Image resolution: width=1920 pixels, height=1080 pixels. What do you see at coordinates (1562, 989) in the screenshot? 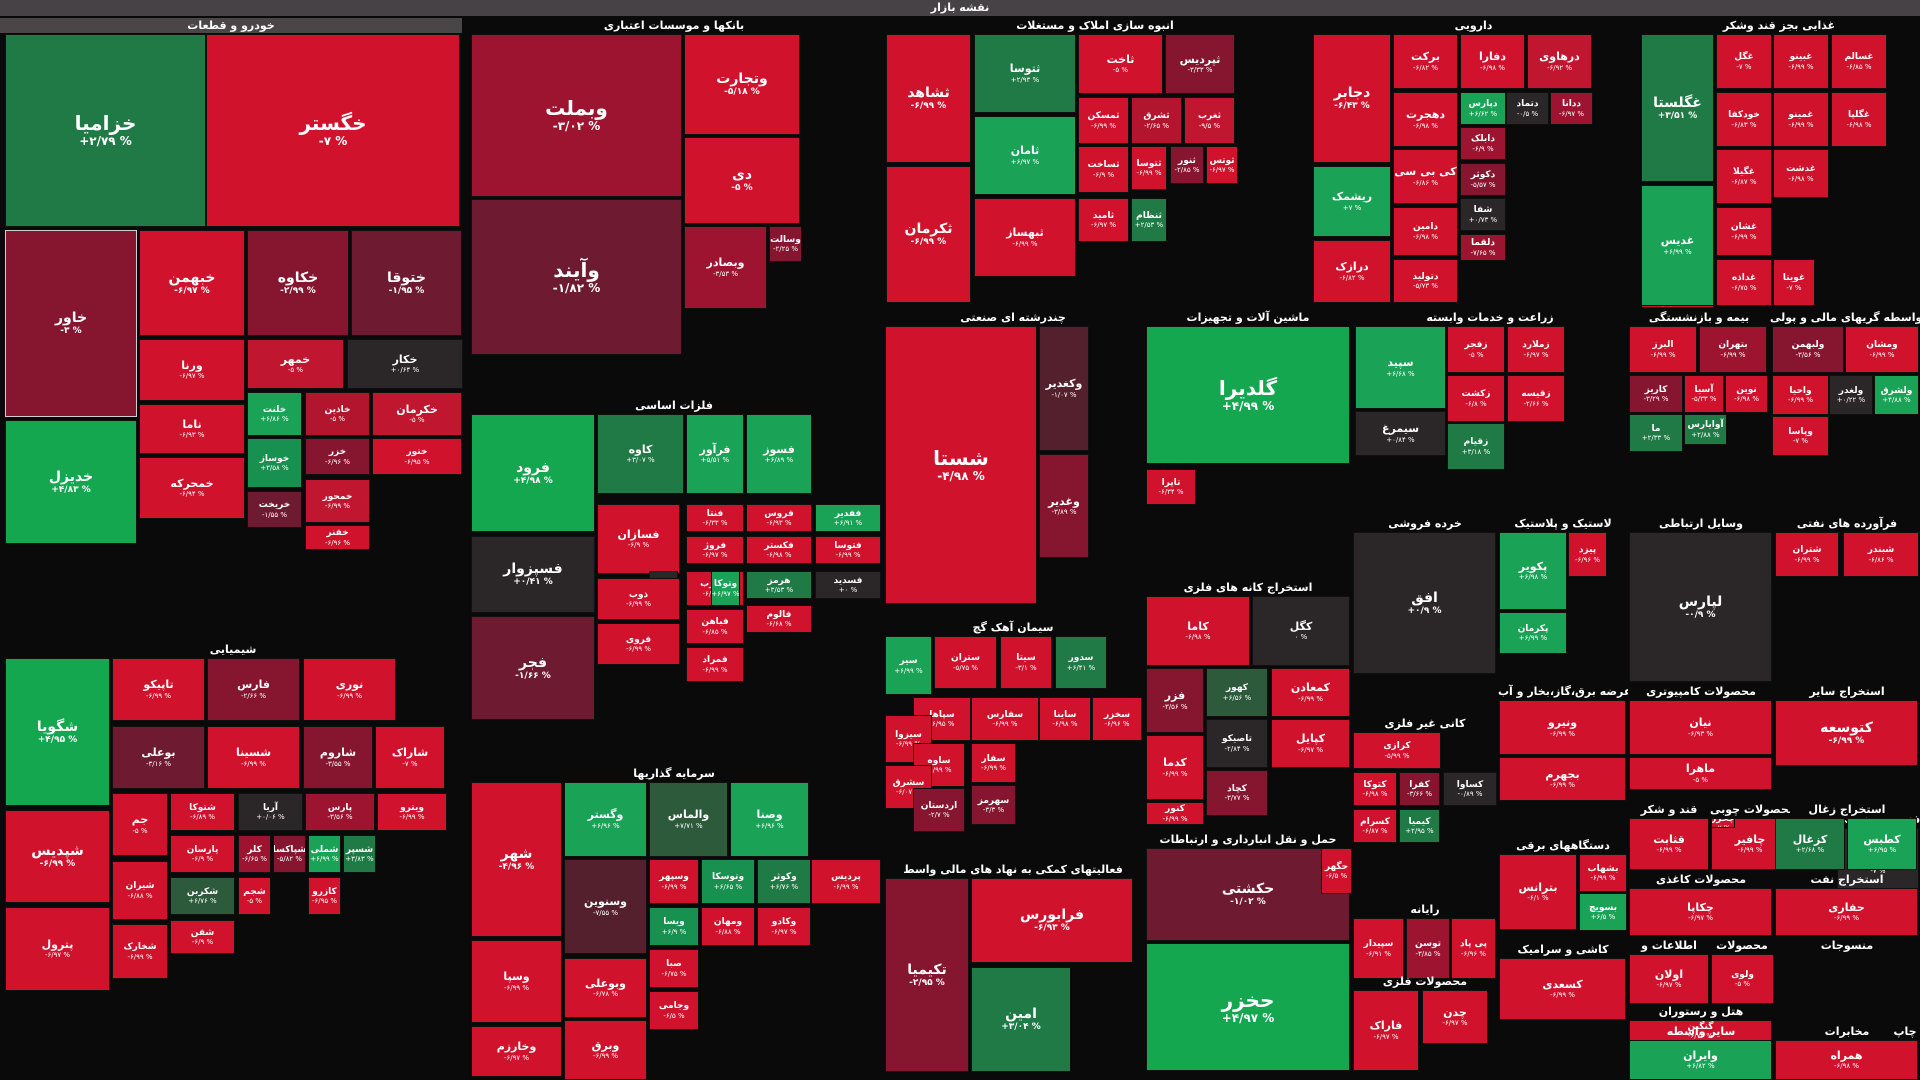
I see `stock-tile: کسعدی -۶/۹۹ %` at bounding box center [1562, 989].